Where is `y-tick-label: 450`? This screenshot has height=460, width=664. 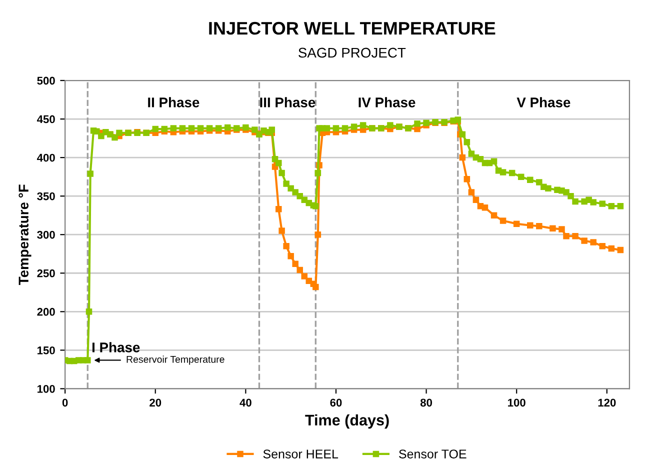 y-tick-label: 450 is located at coordinates (45, 119).